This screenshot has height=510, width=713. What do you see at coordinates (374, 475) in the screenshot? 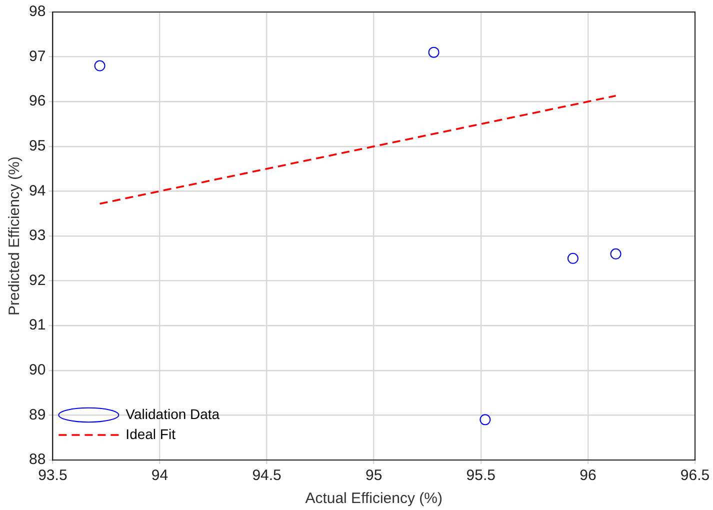
I see `x-tick-label: 95` at bounding box center [374, 475].